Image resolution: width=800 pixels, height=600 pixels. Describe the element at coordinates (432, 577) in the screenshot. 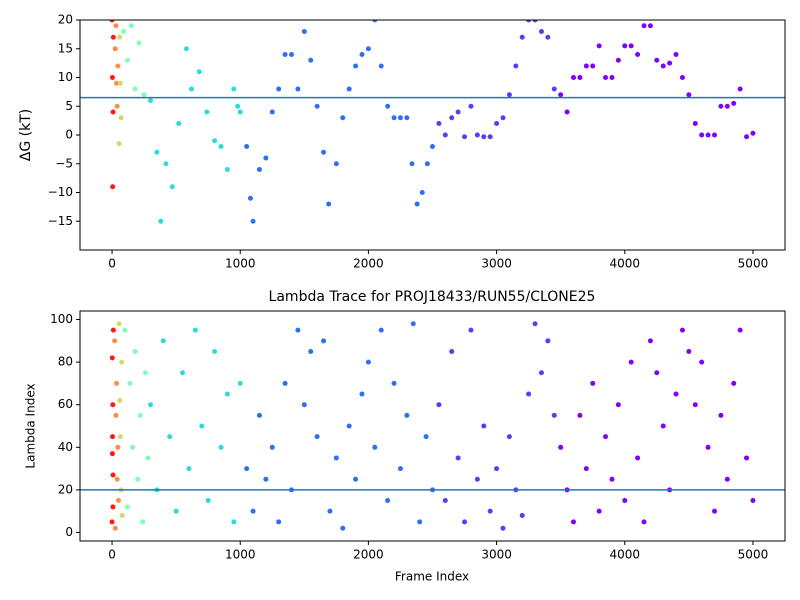

I see `x-axis-label: Frame Index` at that location.